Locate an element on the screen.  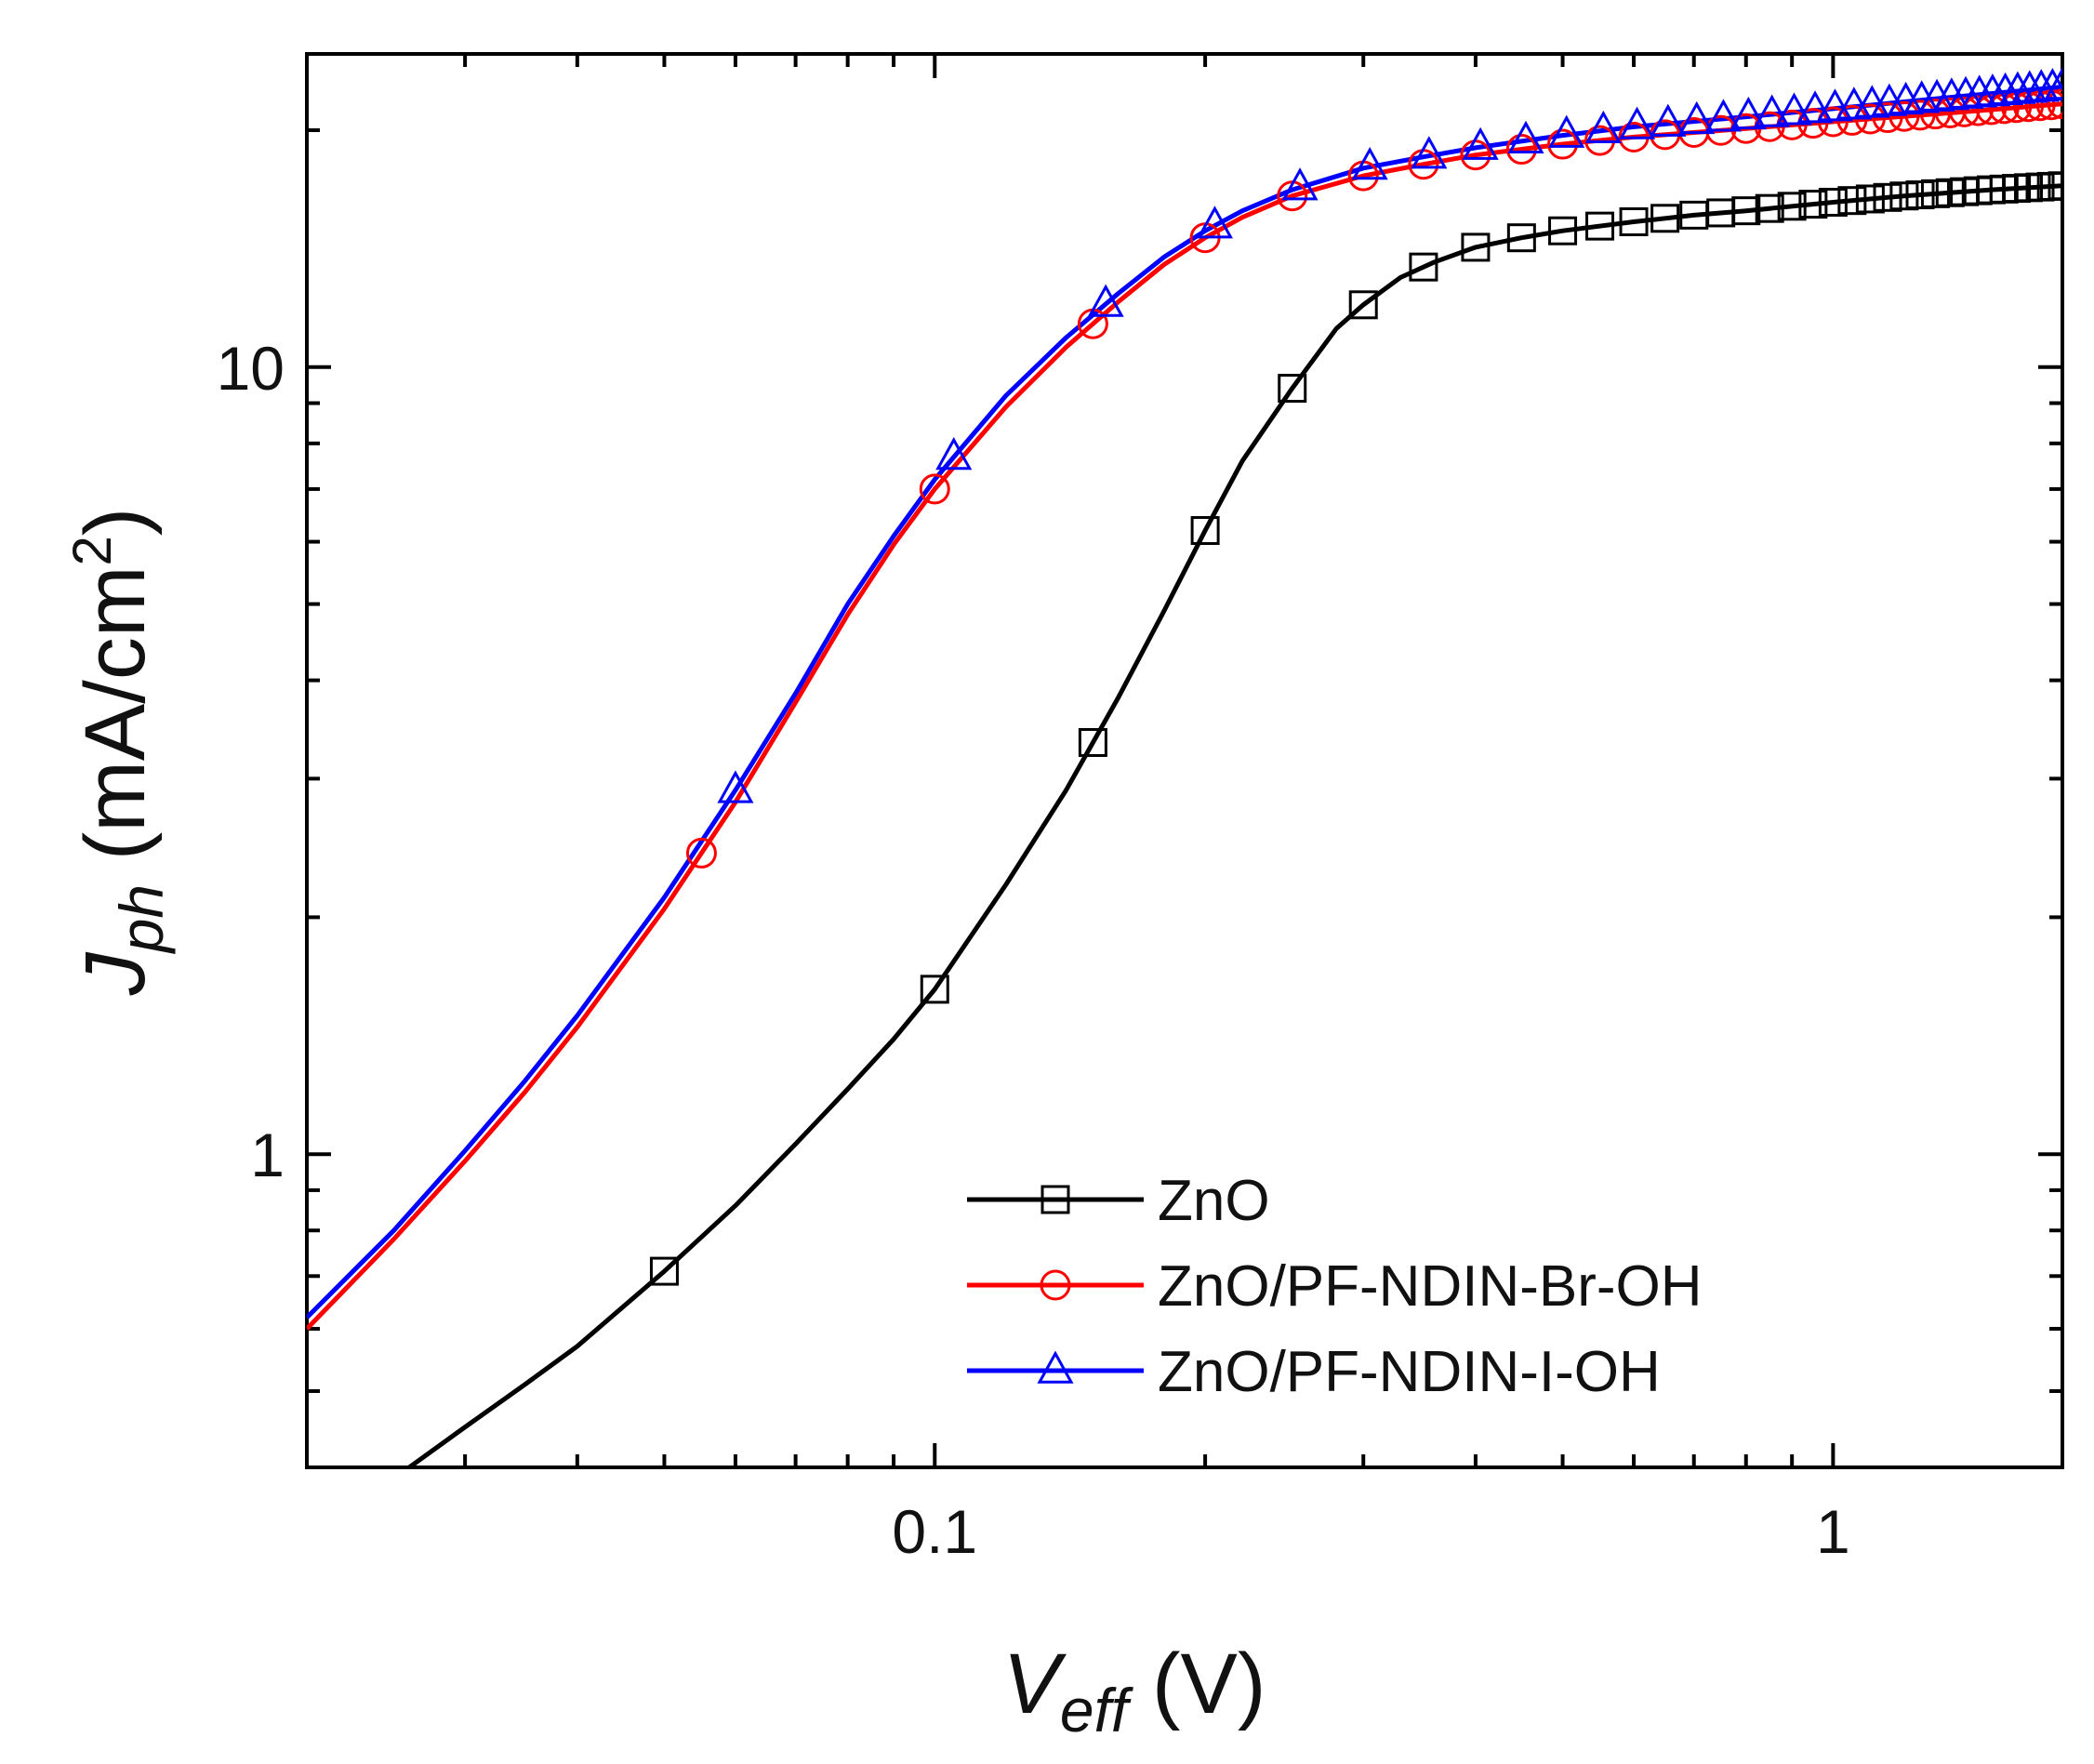
y-axis-label: Jph (mA/cm2) is located at coordinates (119, 752).